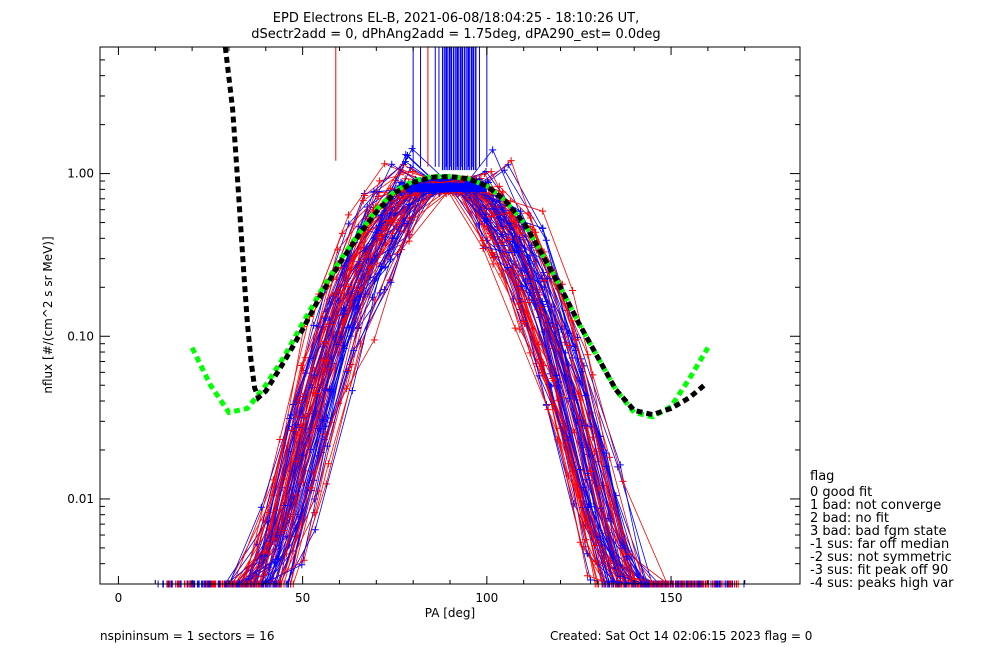 The width and height of the screenshot is (1000, 650). What do you see at coordinates (302, 598) in the screenshot?
I see `x-tick-label: 50` at bounding box center [302, 598].